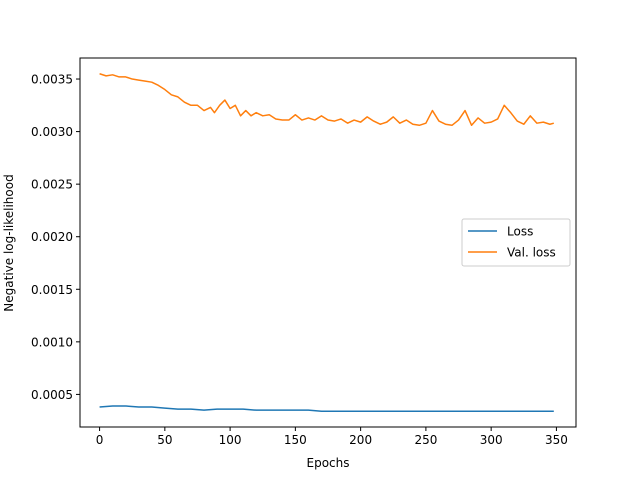  I want to click on y-tick-label: 0.0020, so click(52, 237).